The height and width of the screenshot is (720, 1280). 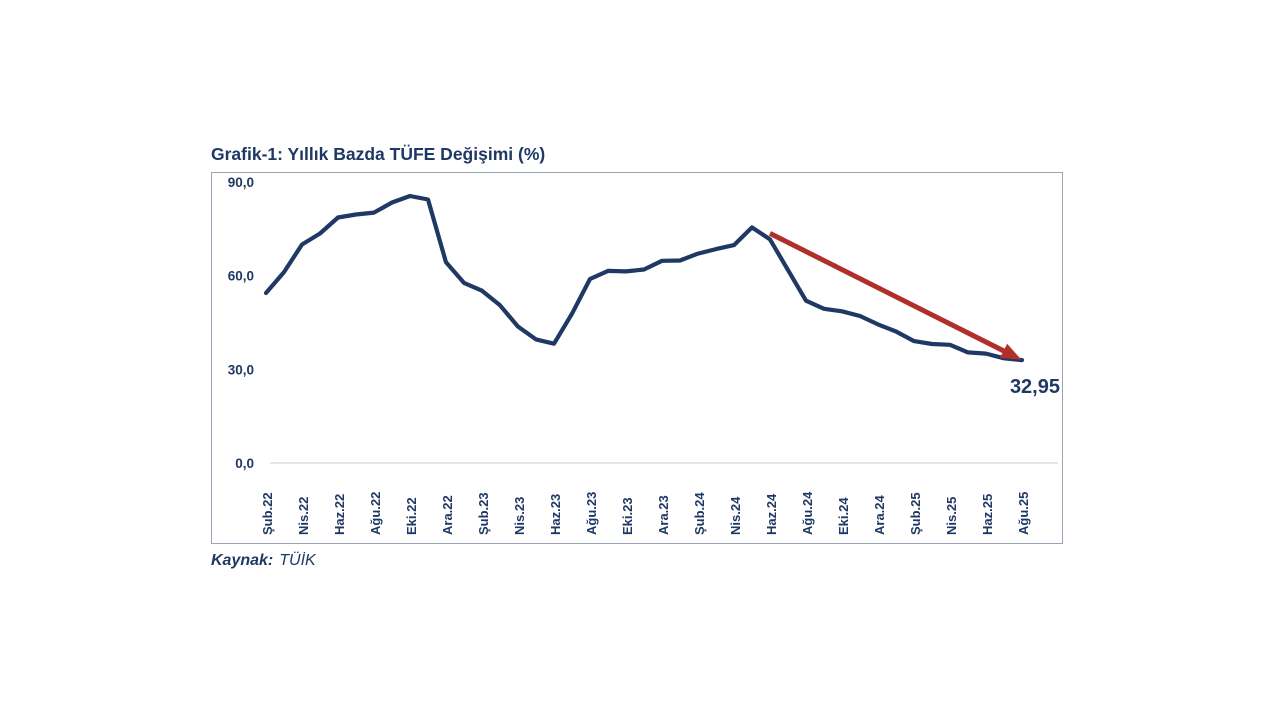 I want to click on cpi-line, so click(x=644, y=278).